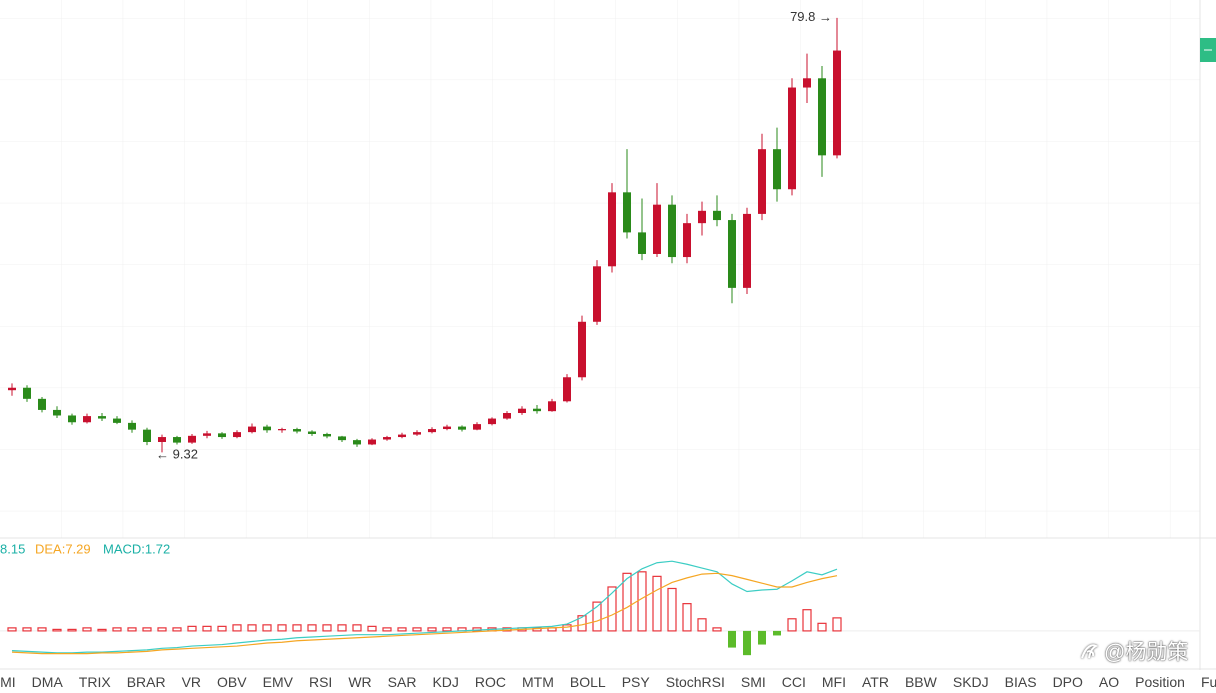  I want to click on indicator-tab: MTM, so click(538, 682).